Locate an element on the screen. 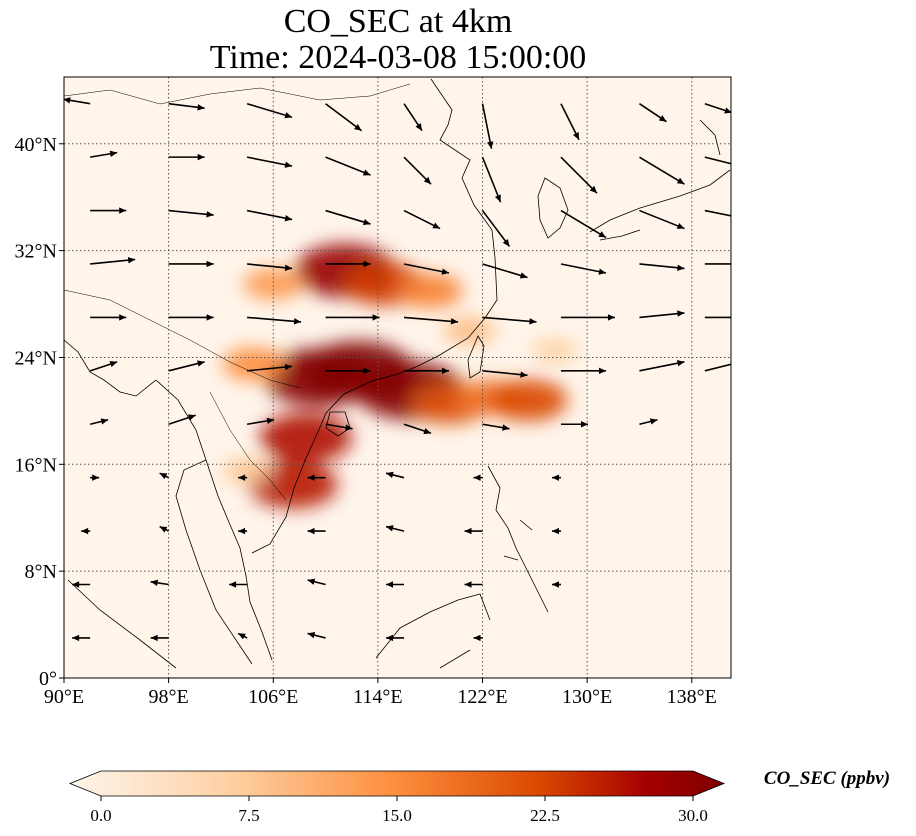  colorbar-label: CO_SEC (ppbv) is located at coordinates (827, 778).